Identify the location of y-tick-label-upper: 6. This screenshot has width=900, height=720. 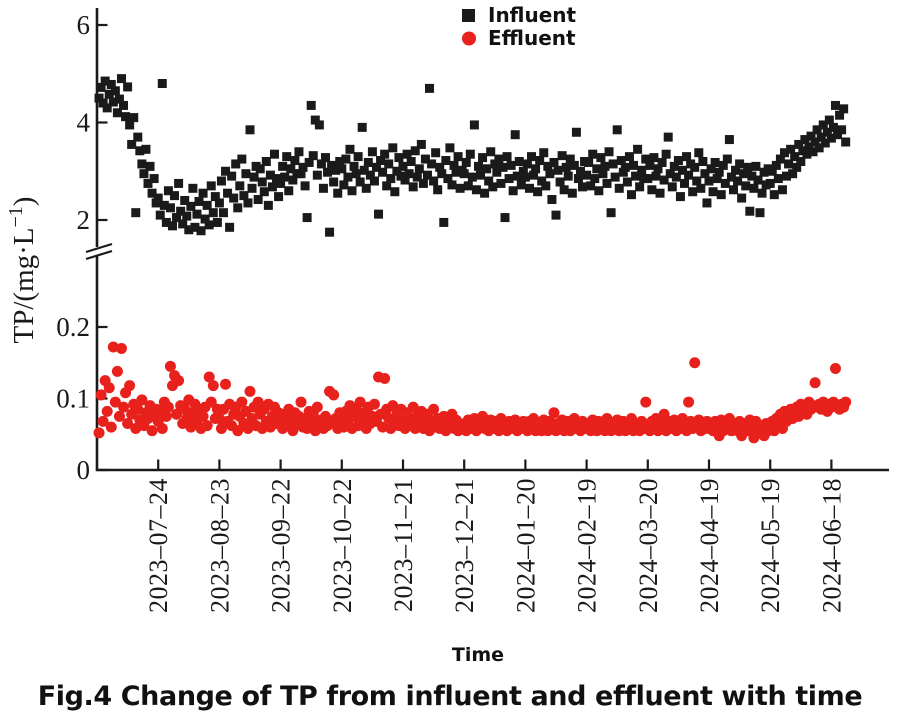
(84, 25).